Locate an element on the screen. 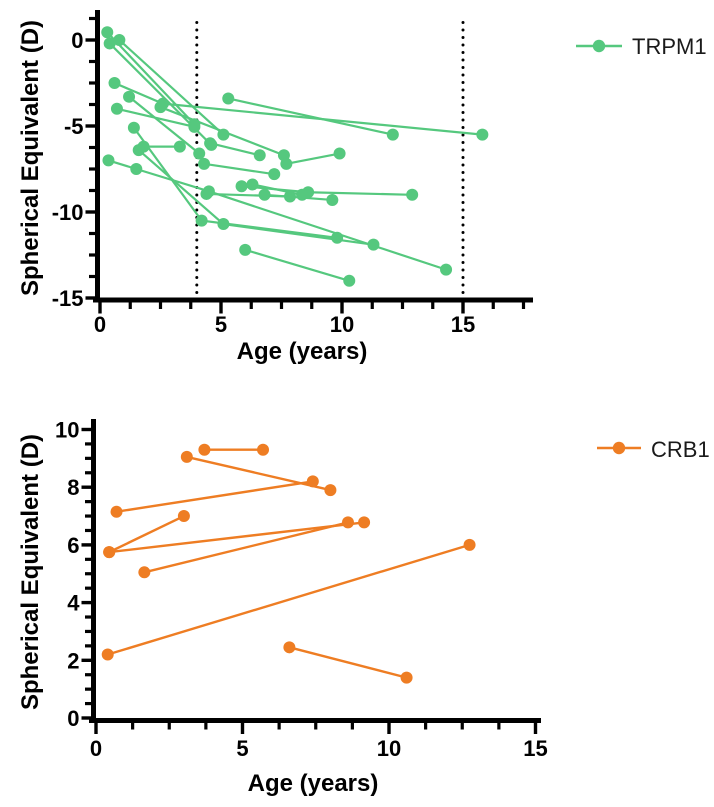 The height and width of the screenshot is (807, 714). legend-trpm1: TRPM1 is located at coordinates (641, 46).